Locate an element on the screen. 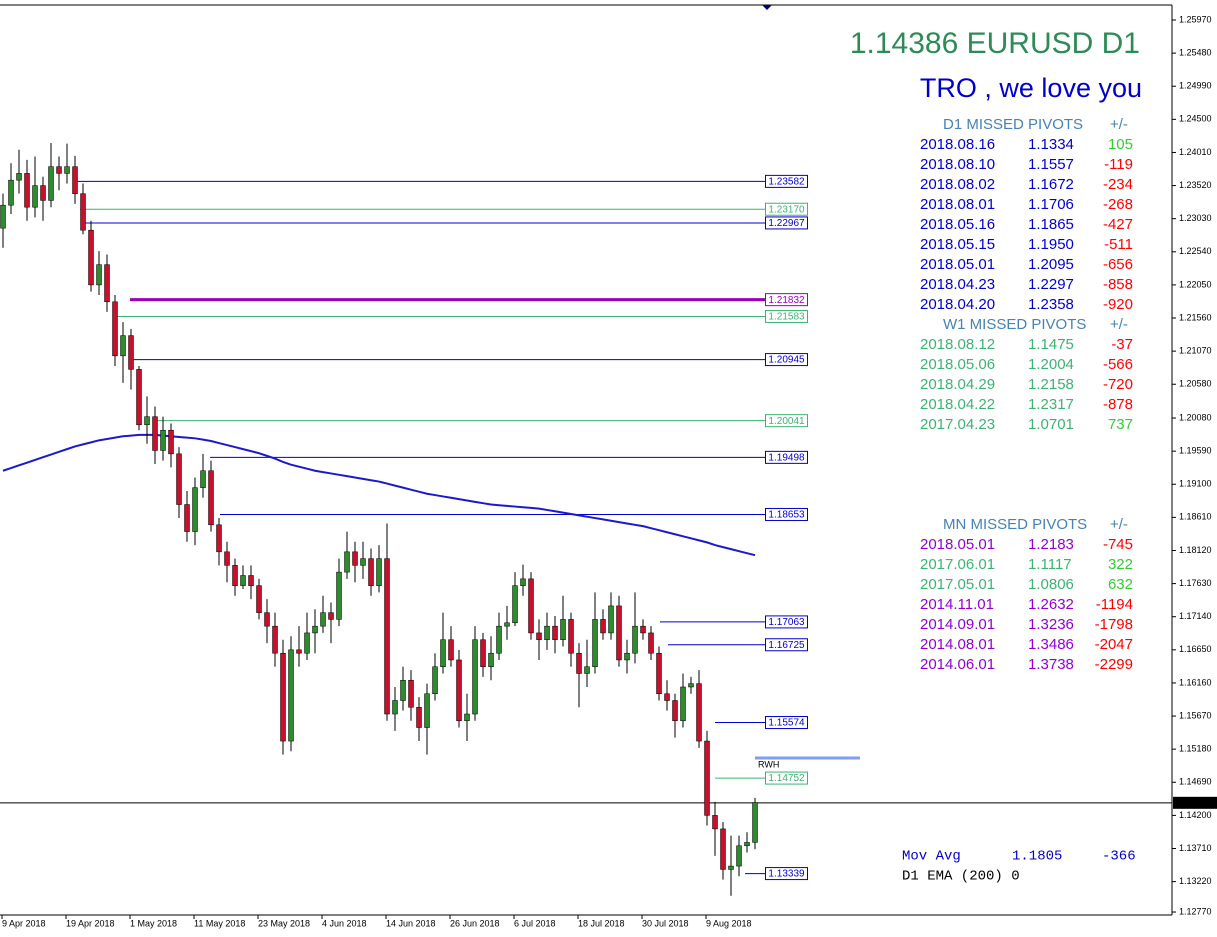 The height and width of the screenshot is (937, 1217). pivot-date: 2017.06.01 is located at coordinates (957, 564).